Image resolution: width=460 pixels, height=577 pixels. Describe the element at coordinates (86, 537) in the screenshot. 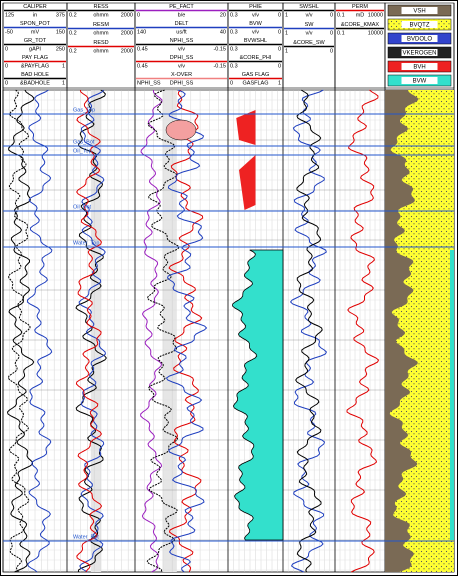

I see `zone-label: Water_Bot` at that location.